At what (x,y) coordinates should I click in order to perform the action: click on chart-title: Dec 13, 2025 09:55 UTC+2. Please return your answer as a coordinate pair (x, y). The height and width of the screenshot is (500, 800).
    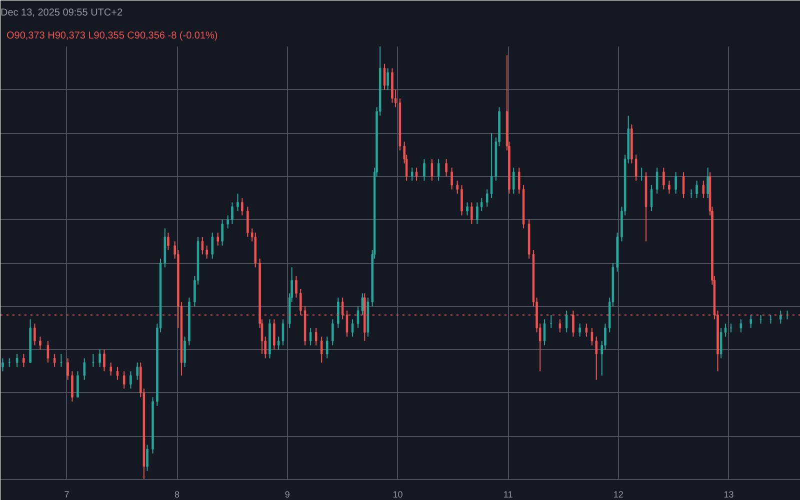
    Looking at the image, I should click on (61, 13).